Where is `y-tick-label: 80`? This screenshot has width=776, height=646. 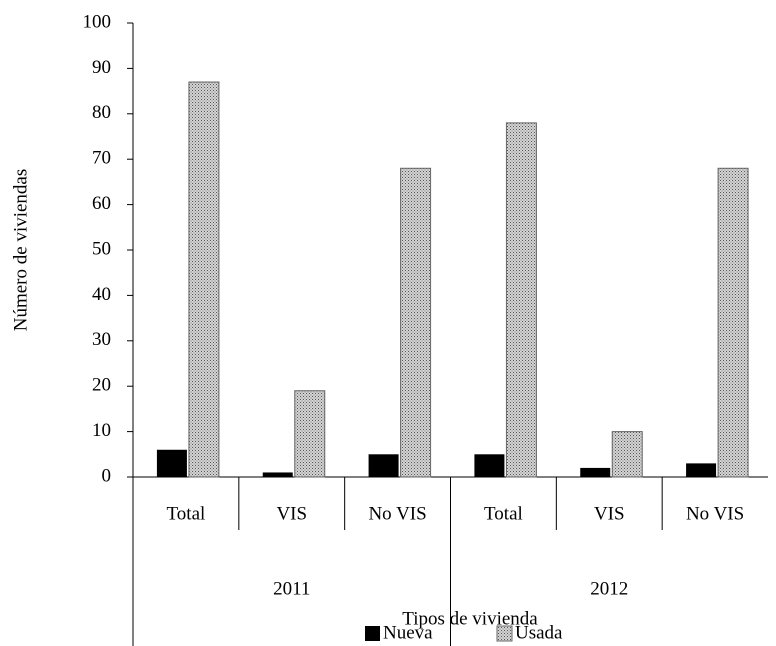
y-tick-label: 80 is located at coordinates (101, 112).